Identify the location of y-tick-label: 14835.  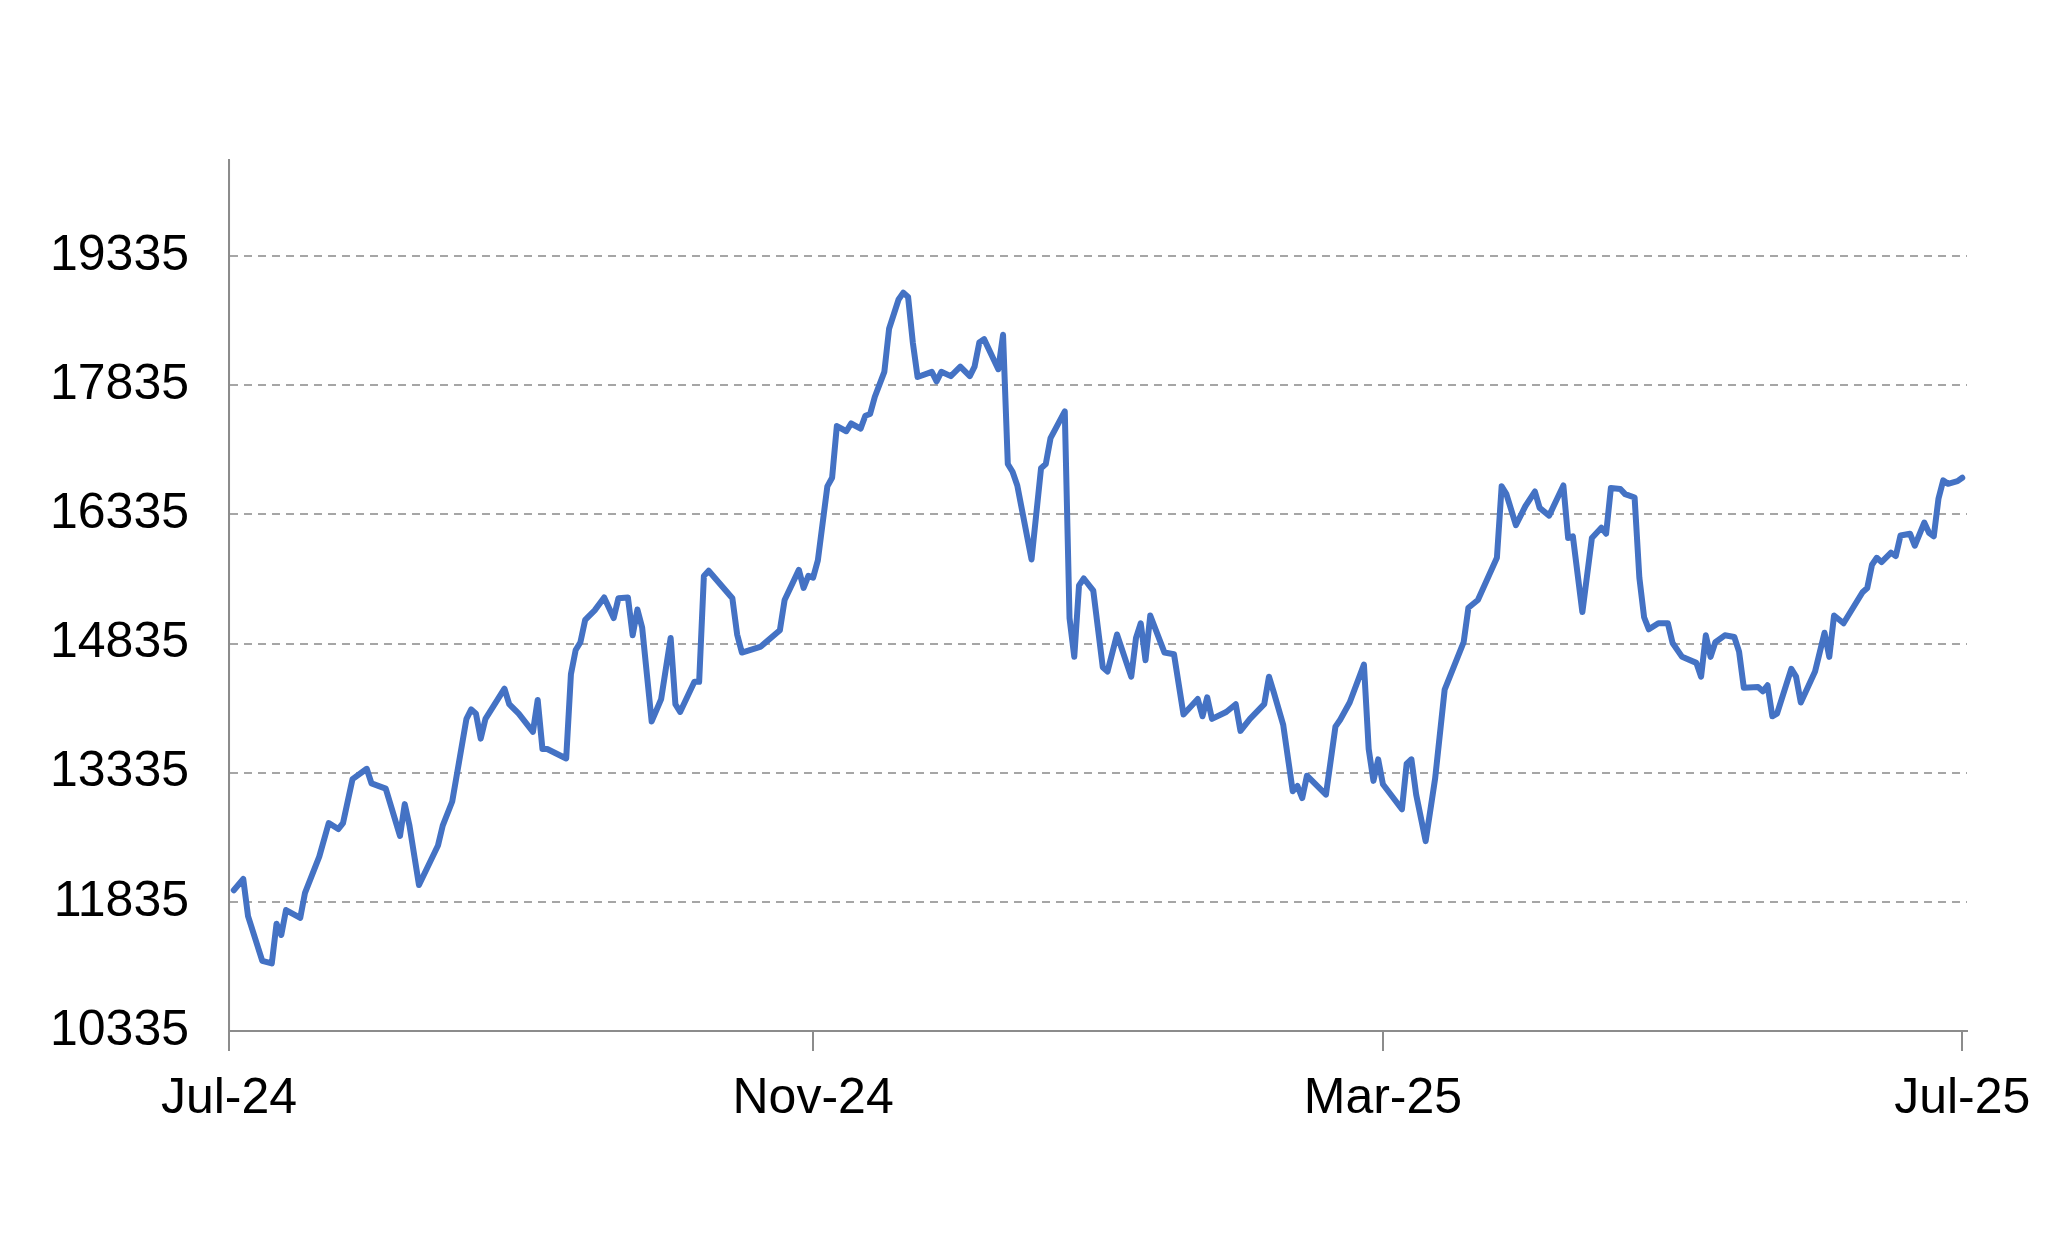
(119, 640).